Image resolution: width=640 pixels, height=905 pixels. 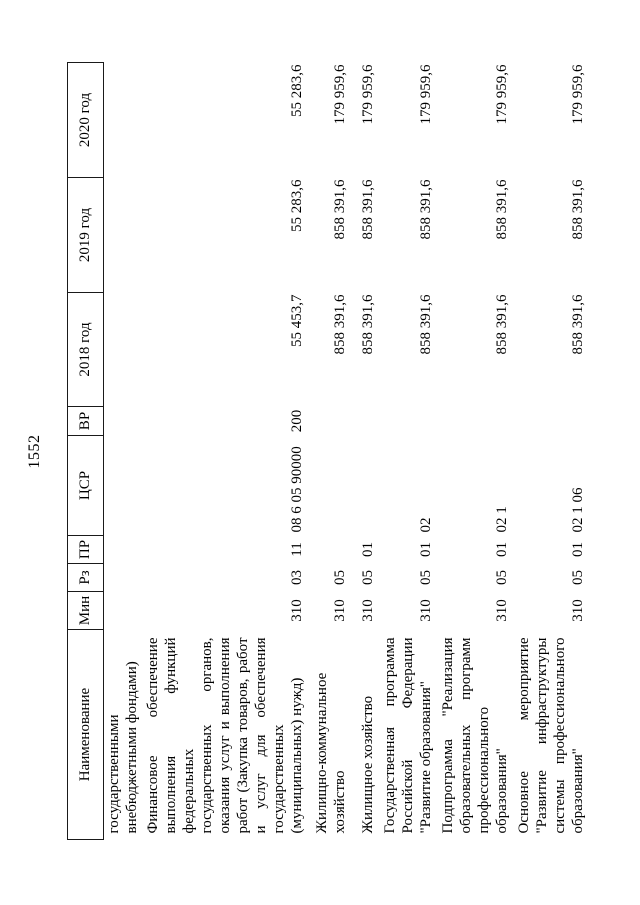 What do you see at coordinates (296, 489) in the screenshot?
I see `cell-csr: 08 6 05 90000` at bounding box center [296, 489].